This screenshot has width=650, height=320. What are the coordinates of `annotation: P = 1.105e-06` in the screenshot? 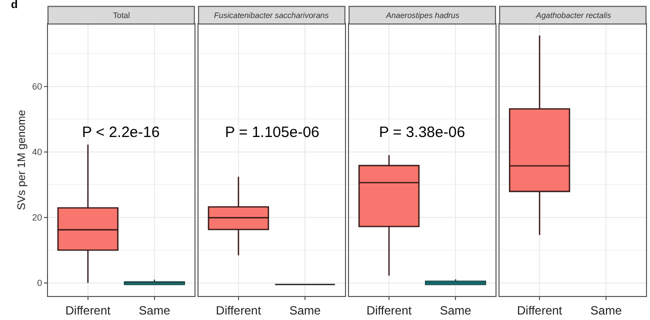 It's located at (272, 132).